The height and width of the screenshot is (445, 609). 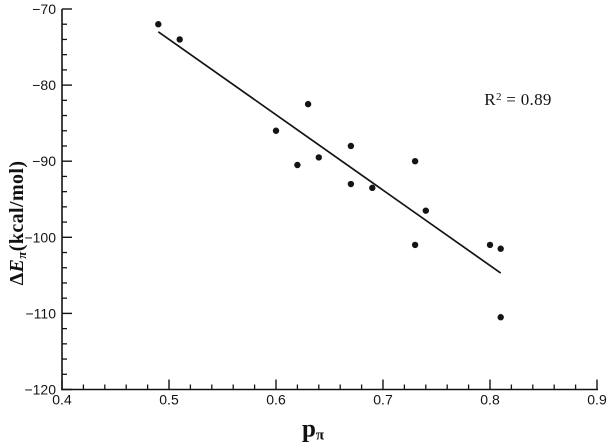 I want to click on r-squared-value: = 0.89, so click(x=526, y=99).